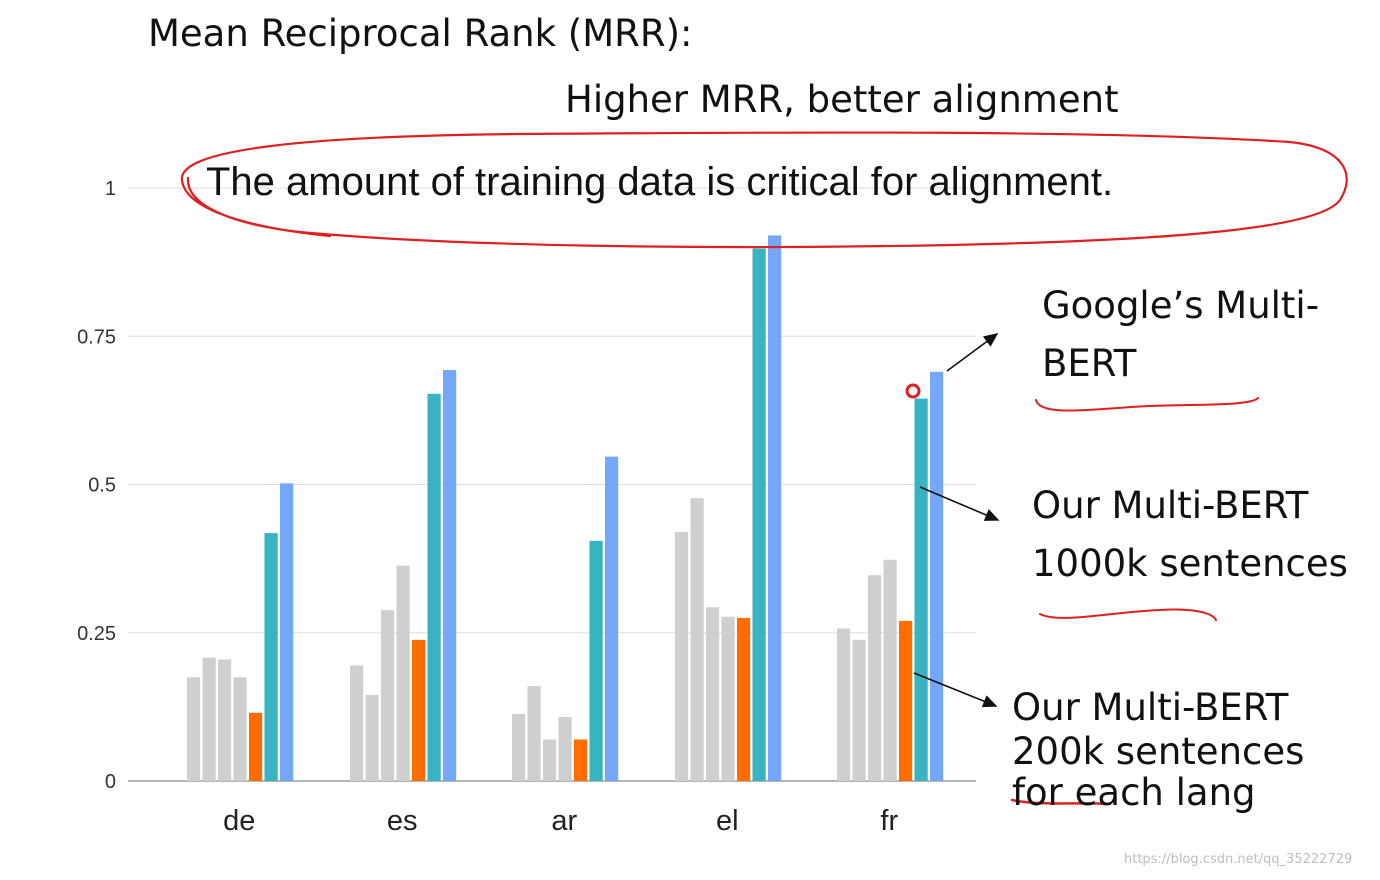 The height and width of the screenshot is (880, 1380). I want to click on arrow-200k, so click(955, 690).